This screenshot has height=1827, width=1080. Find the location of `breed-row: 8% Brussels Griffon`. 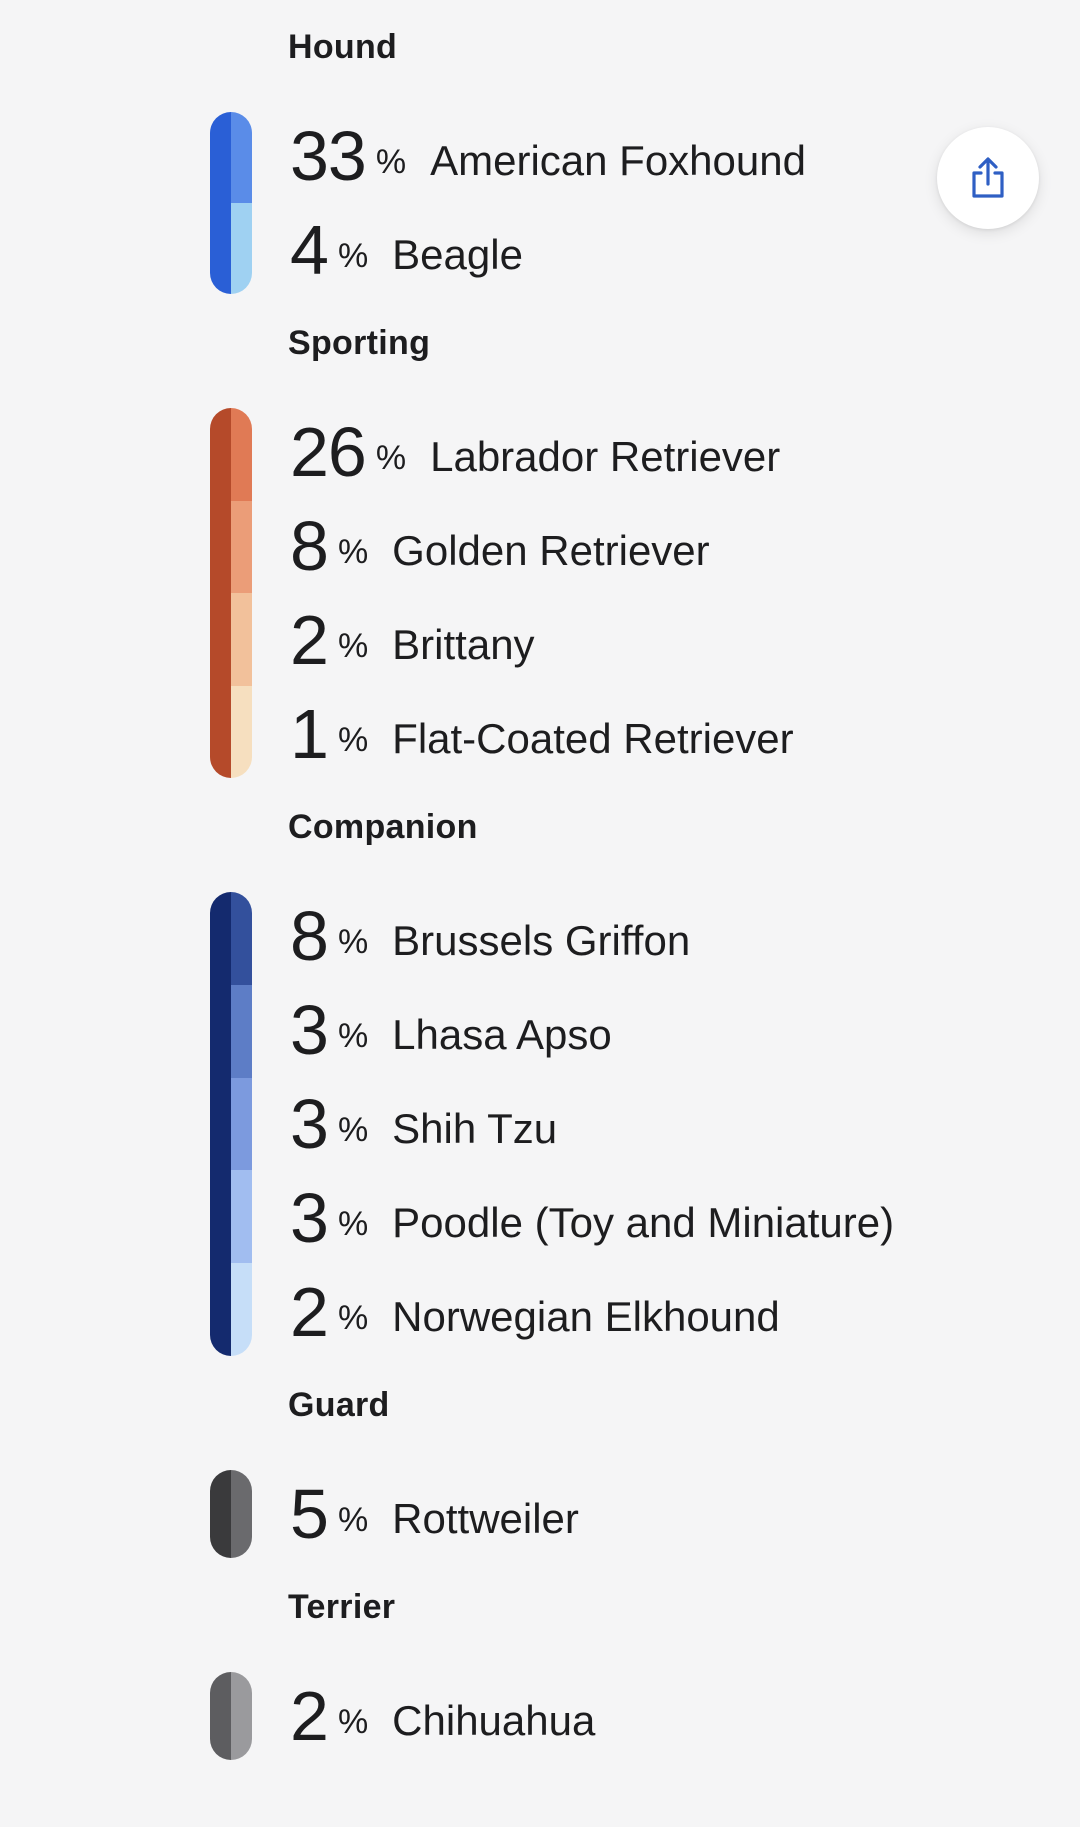

breed-row: 8% Brussels Griffon is located at coordinates (490, 936).